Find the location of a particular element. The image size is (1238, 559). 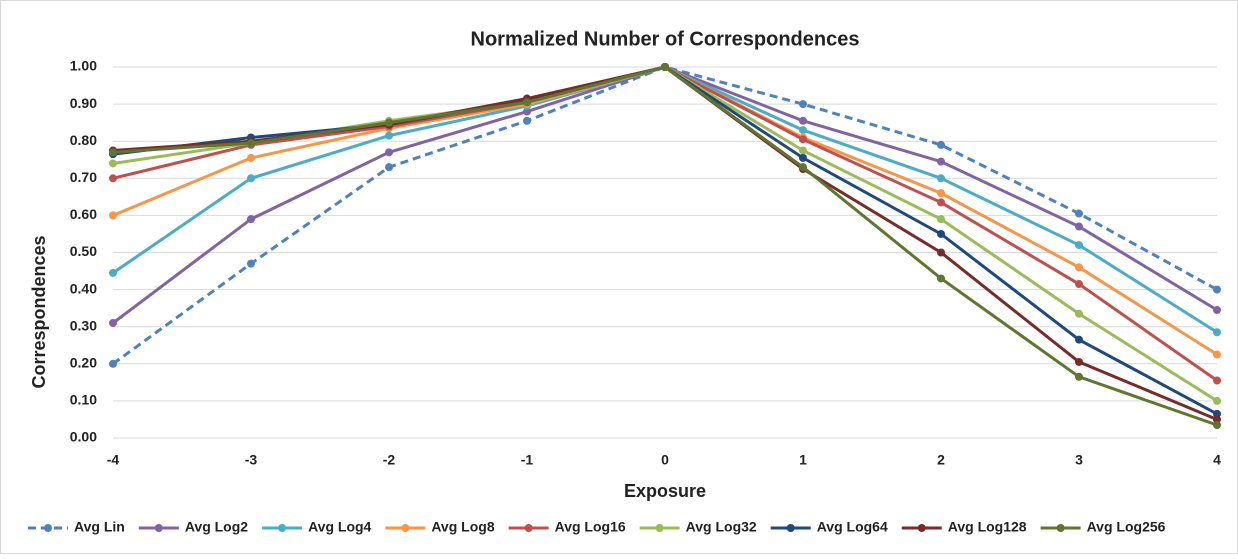

legend-label: Avg Log256 is located at coordinates (1126, 527).